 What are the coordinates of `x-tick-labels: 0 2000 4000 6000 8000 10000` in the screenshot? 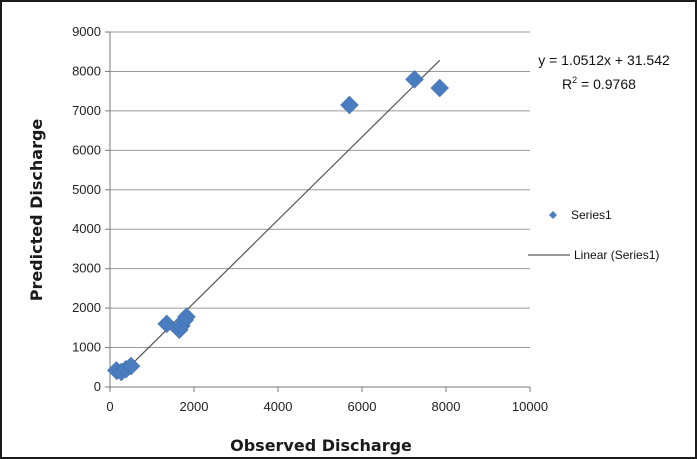 It's located at (327, 406).